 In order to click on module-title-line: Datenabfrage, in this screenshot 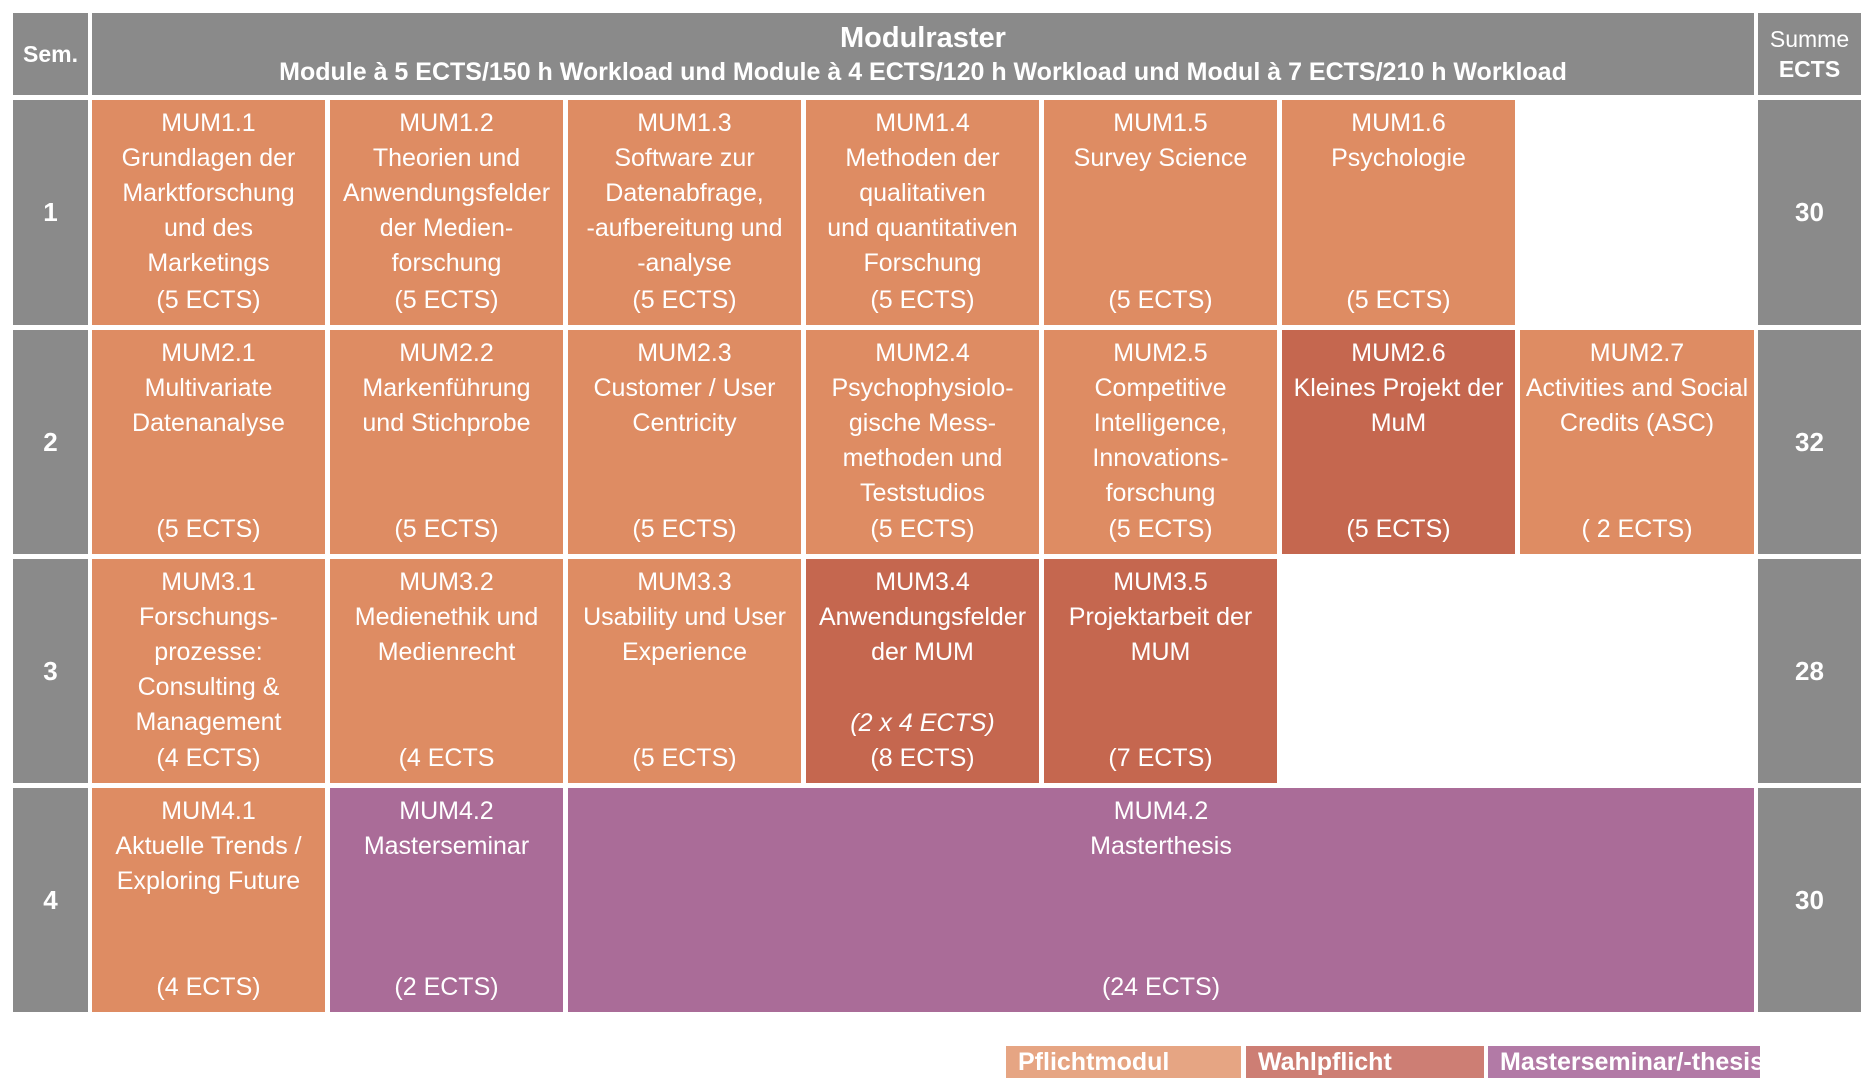, I will do `click(684, 193)`.